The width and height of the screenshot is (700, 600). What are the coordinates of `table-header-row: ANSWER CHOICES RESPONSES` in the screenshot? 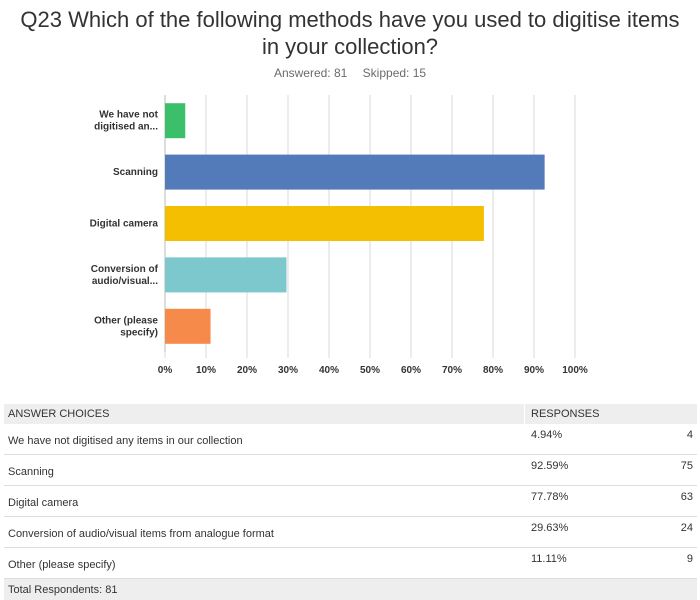 It's located at (350, 414).